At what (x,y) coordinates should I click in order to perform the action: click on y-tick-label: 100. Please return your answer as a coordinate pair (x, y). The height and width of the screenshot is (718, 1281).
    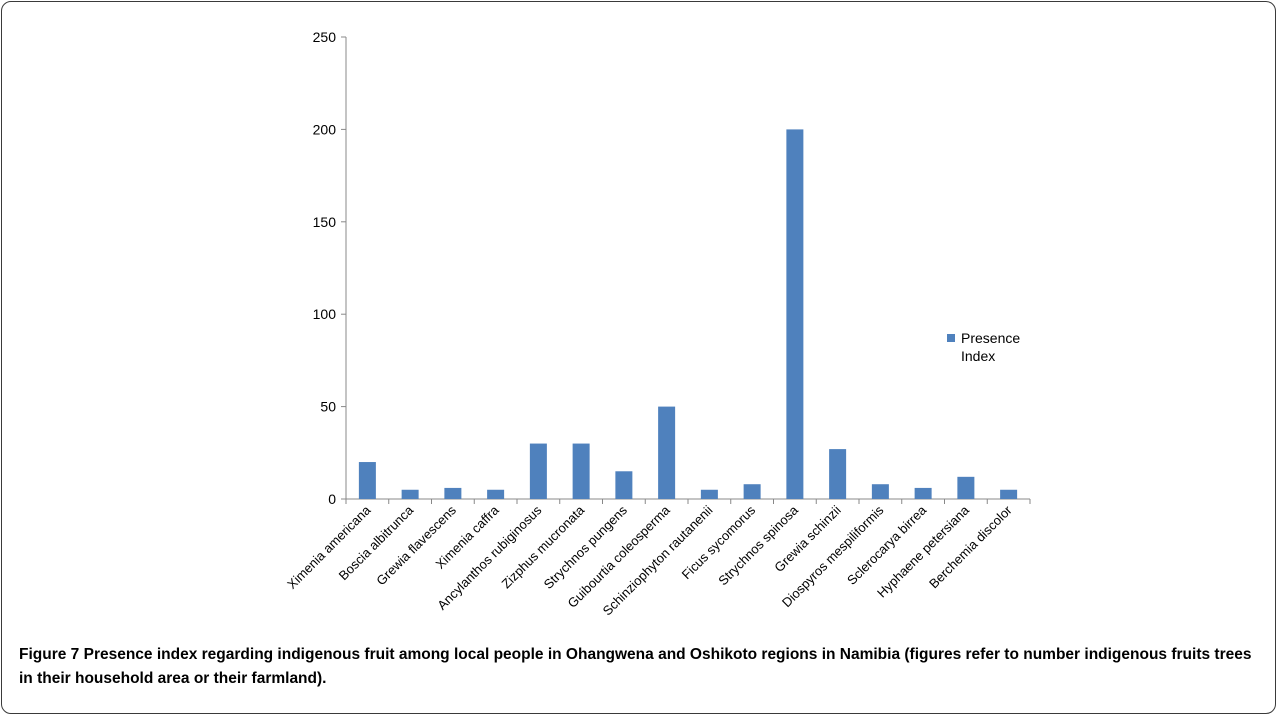
    Looking at the image, I should click on (325, 314).